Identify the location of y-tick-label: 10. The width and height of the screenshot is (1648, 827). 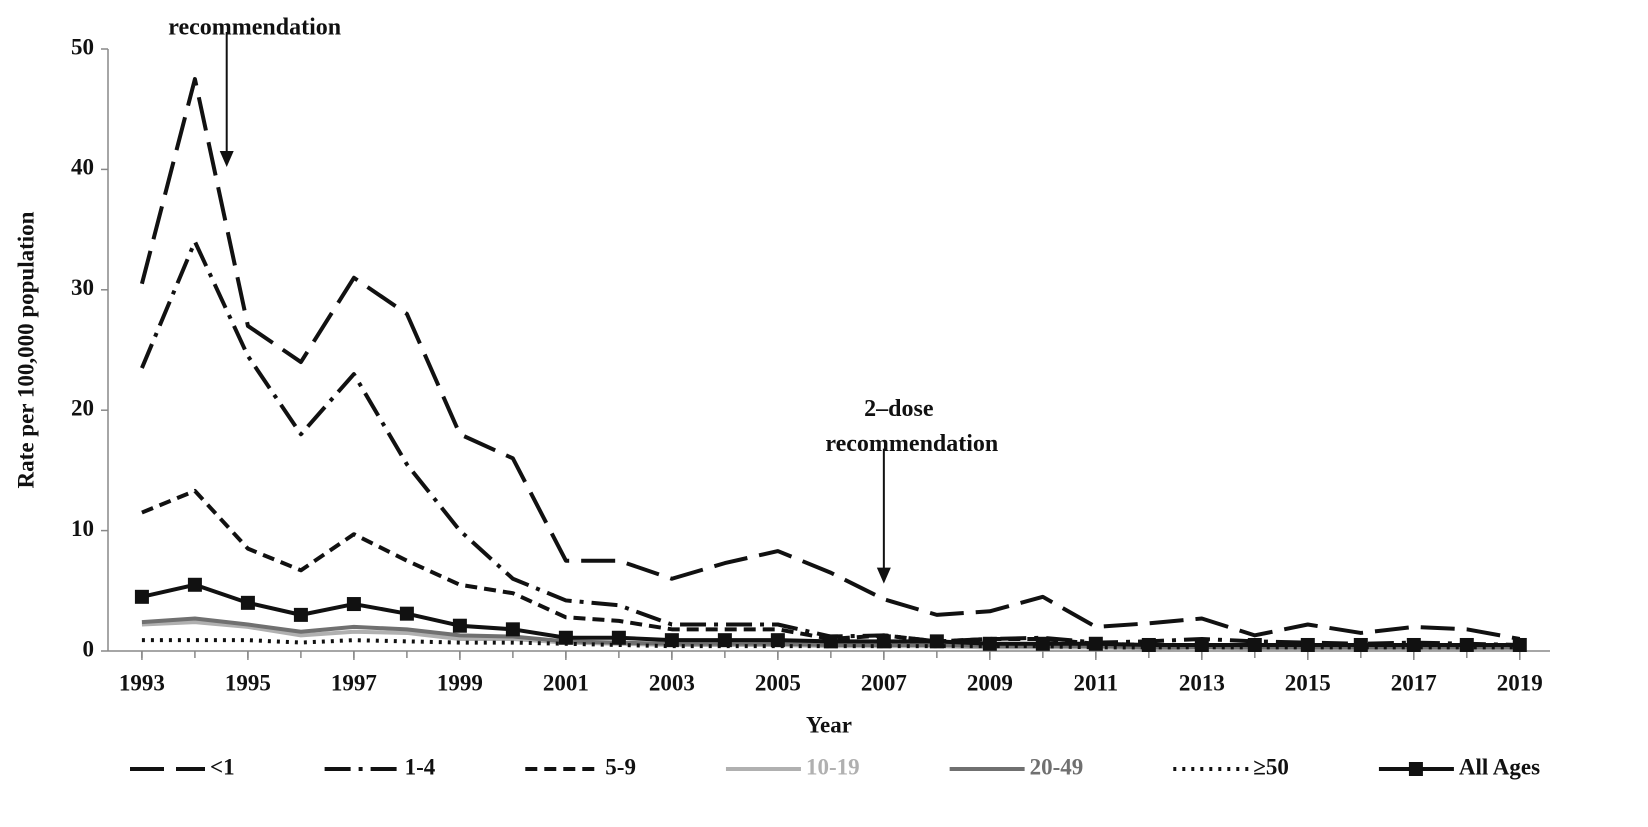
(82, 528).